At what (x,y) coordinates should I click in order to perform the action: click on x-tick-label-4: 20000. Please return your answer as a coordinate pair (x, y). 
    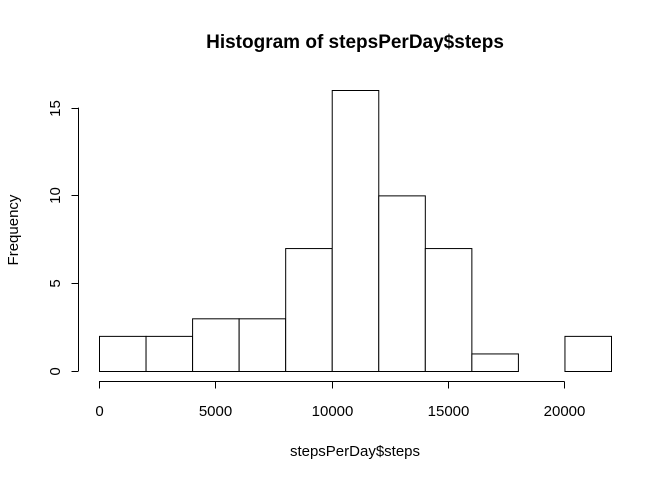
    Looking at the image, I should click on (565, 411).